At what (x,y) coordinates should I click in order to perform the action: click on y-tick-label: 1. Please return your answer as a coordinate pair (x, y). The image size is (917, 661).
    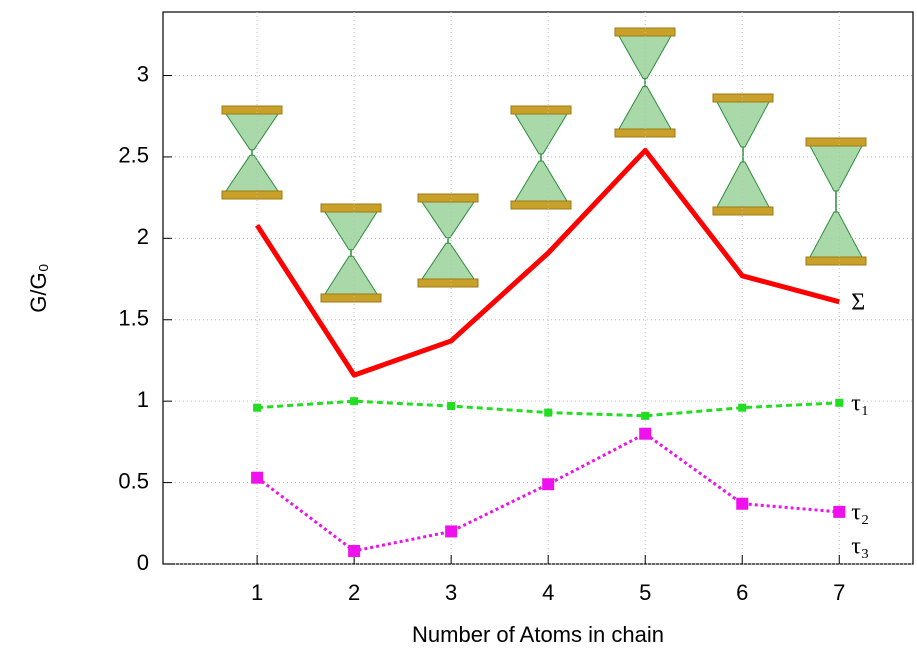
    Looking at the image, I should click on (143, 399).